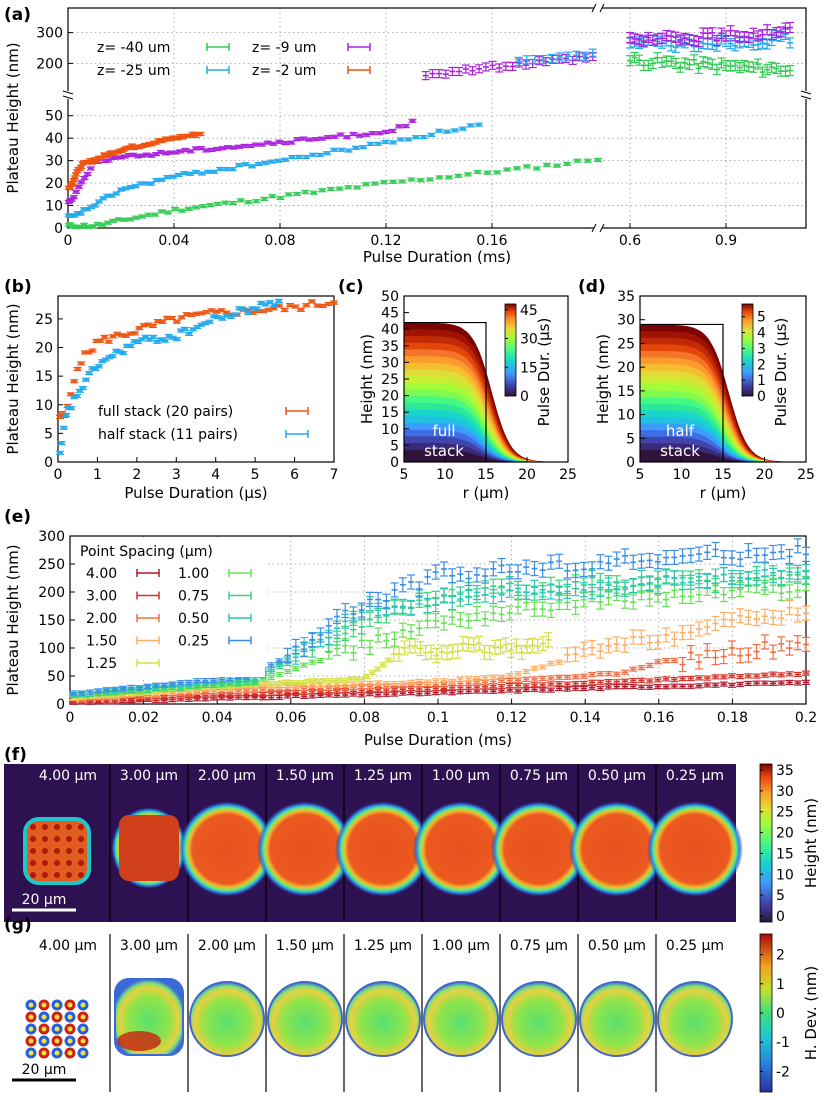 The image size is (830, 1100). What do you see at coordinates (13, 117) in the screenshot?
I see `y-axis-label: Plateau Height (nm)` at bounding box center [13, 117].